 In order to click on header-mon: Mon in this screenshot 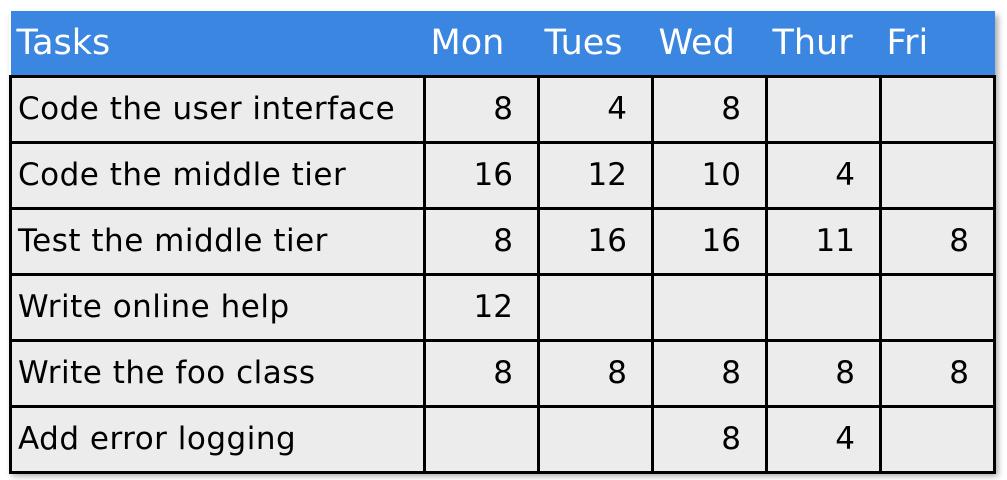, I will do `click(481, 44)`.